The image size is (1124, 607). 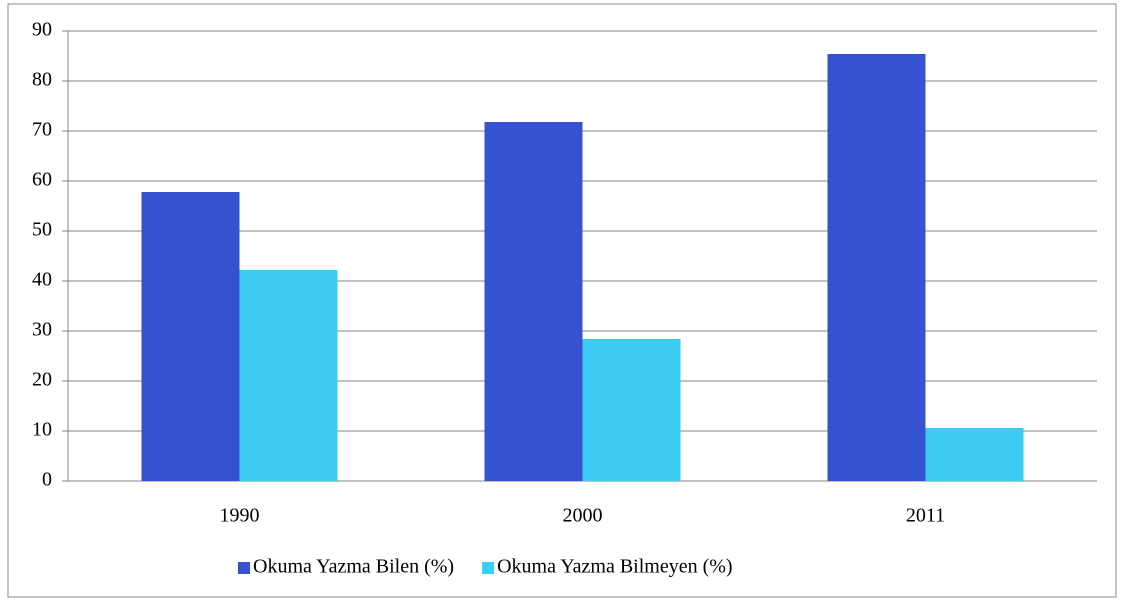 I want to click on x-tick-label: 1990, so click(x=240, y=516).